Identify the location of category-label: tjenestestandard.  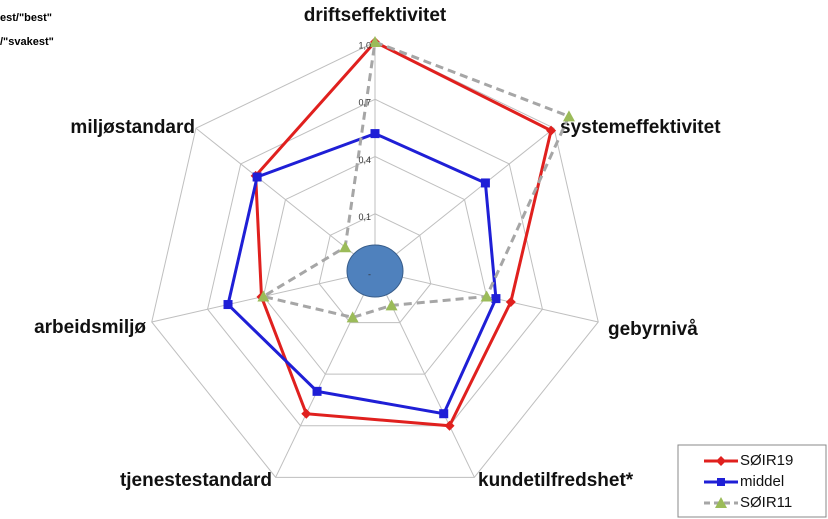
(196, 480).